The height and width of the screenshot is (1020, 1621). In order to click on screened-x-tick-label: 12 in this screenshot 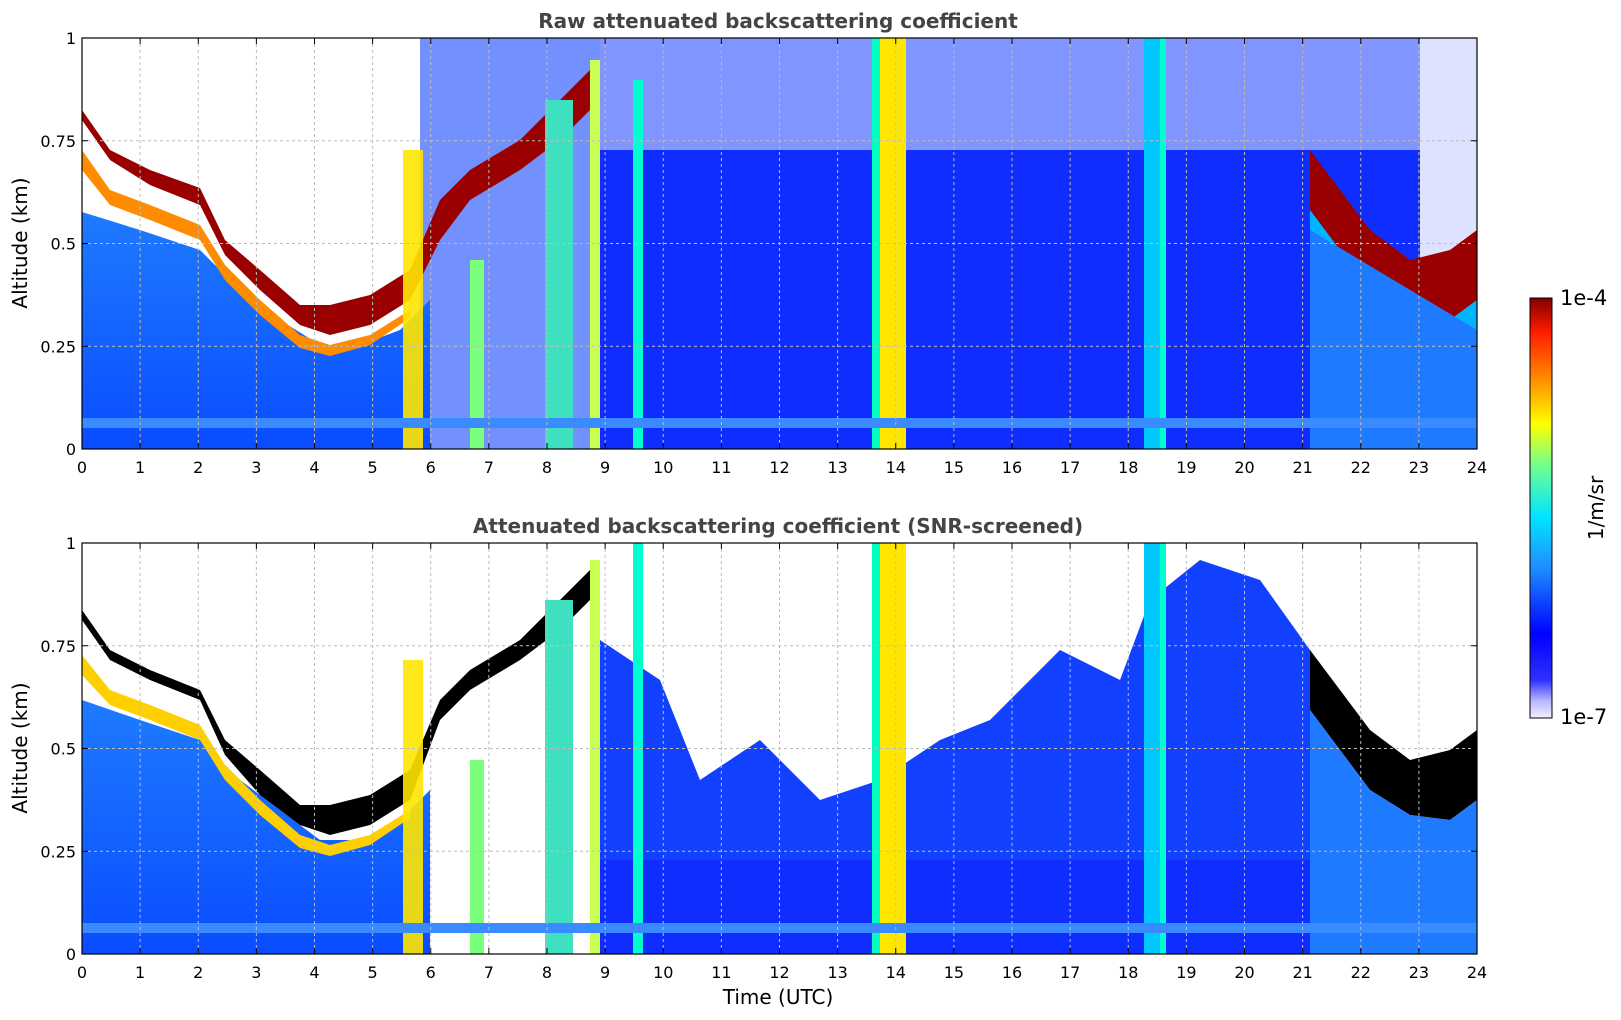, I will do `click(779, 972)`.